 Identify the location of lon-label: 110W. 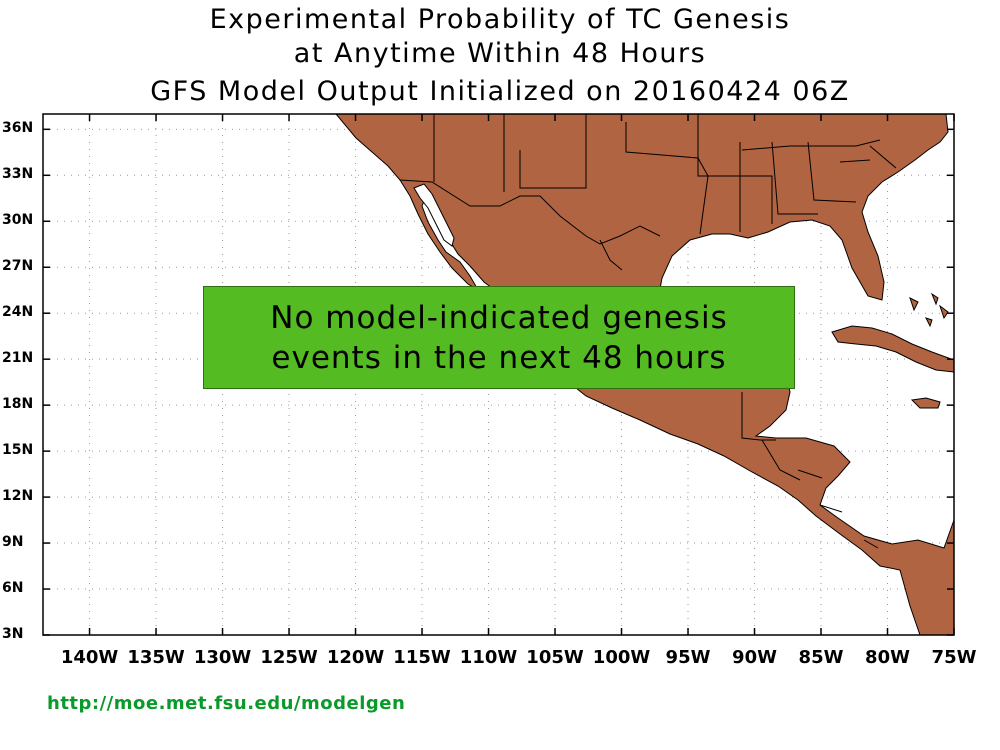
(488, 657).